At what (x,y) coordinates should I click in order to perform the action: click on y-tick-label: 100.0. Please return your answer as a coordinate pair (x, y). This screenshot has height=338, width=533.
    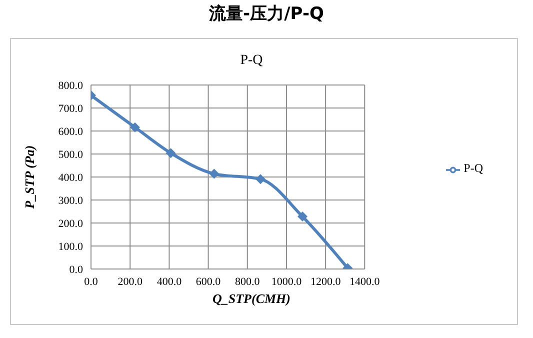
    Looking at the image, I should click on (71, 246).